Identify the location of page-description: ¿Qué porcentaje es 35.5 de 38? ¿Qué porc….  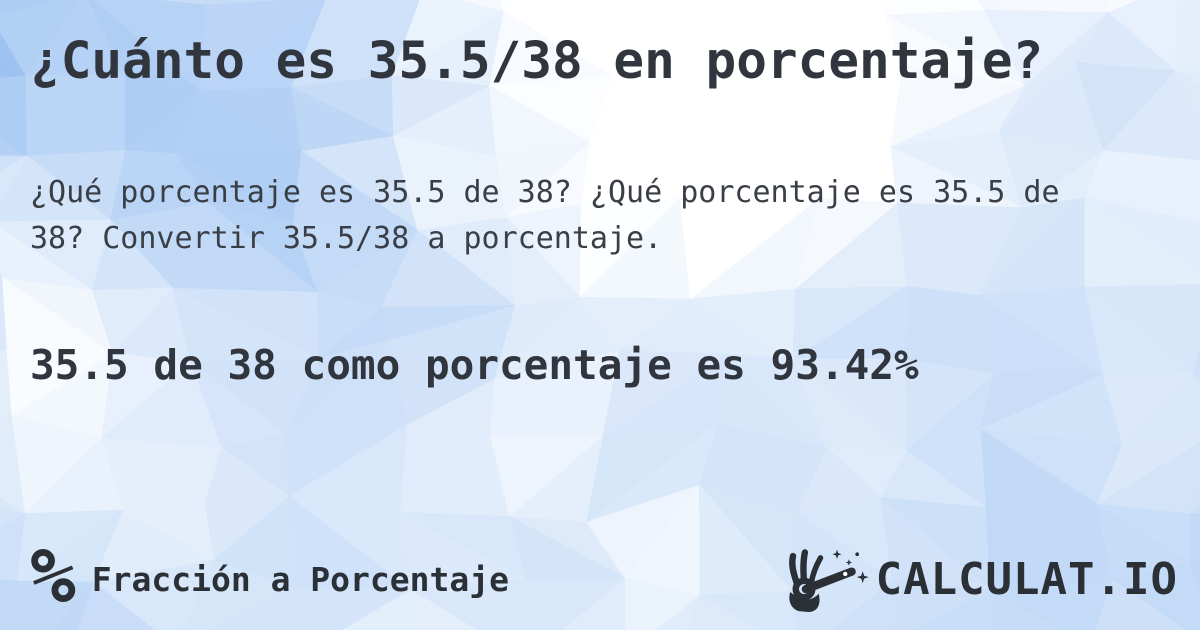
(545, 215).